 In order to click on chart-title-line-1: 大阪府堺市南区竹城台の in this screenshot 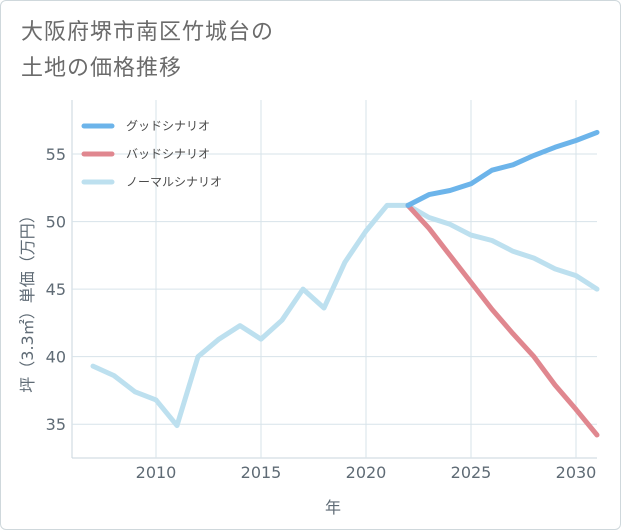, I will do `click(148, 32)`.